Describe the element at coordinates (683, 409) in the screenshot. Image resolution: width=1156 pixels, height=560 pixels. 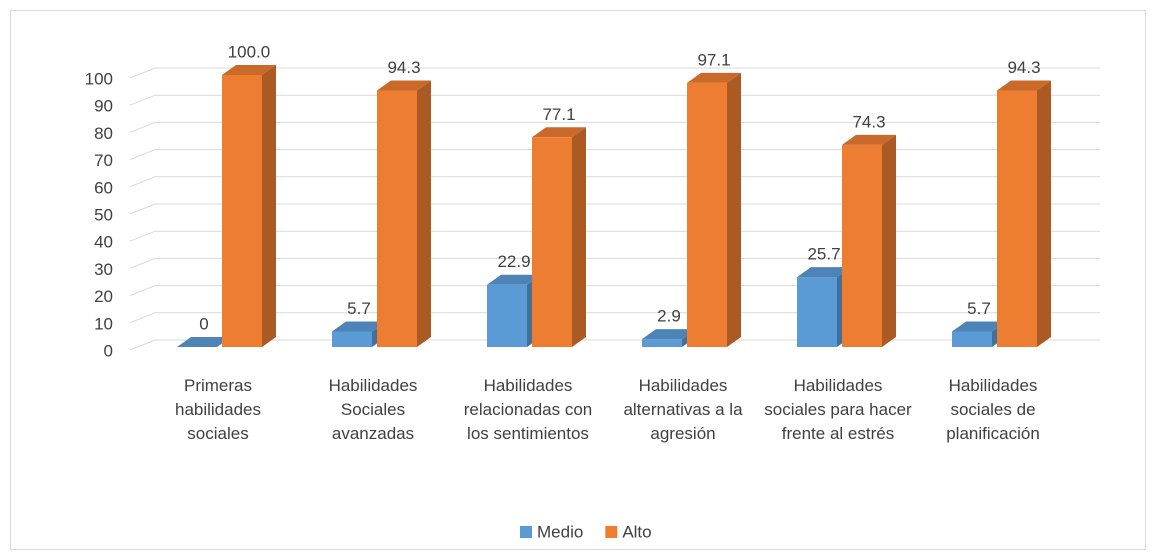
I see `x-tick-label: Habilidades alternativas a la agresión` at that location.